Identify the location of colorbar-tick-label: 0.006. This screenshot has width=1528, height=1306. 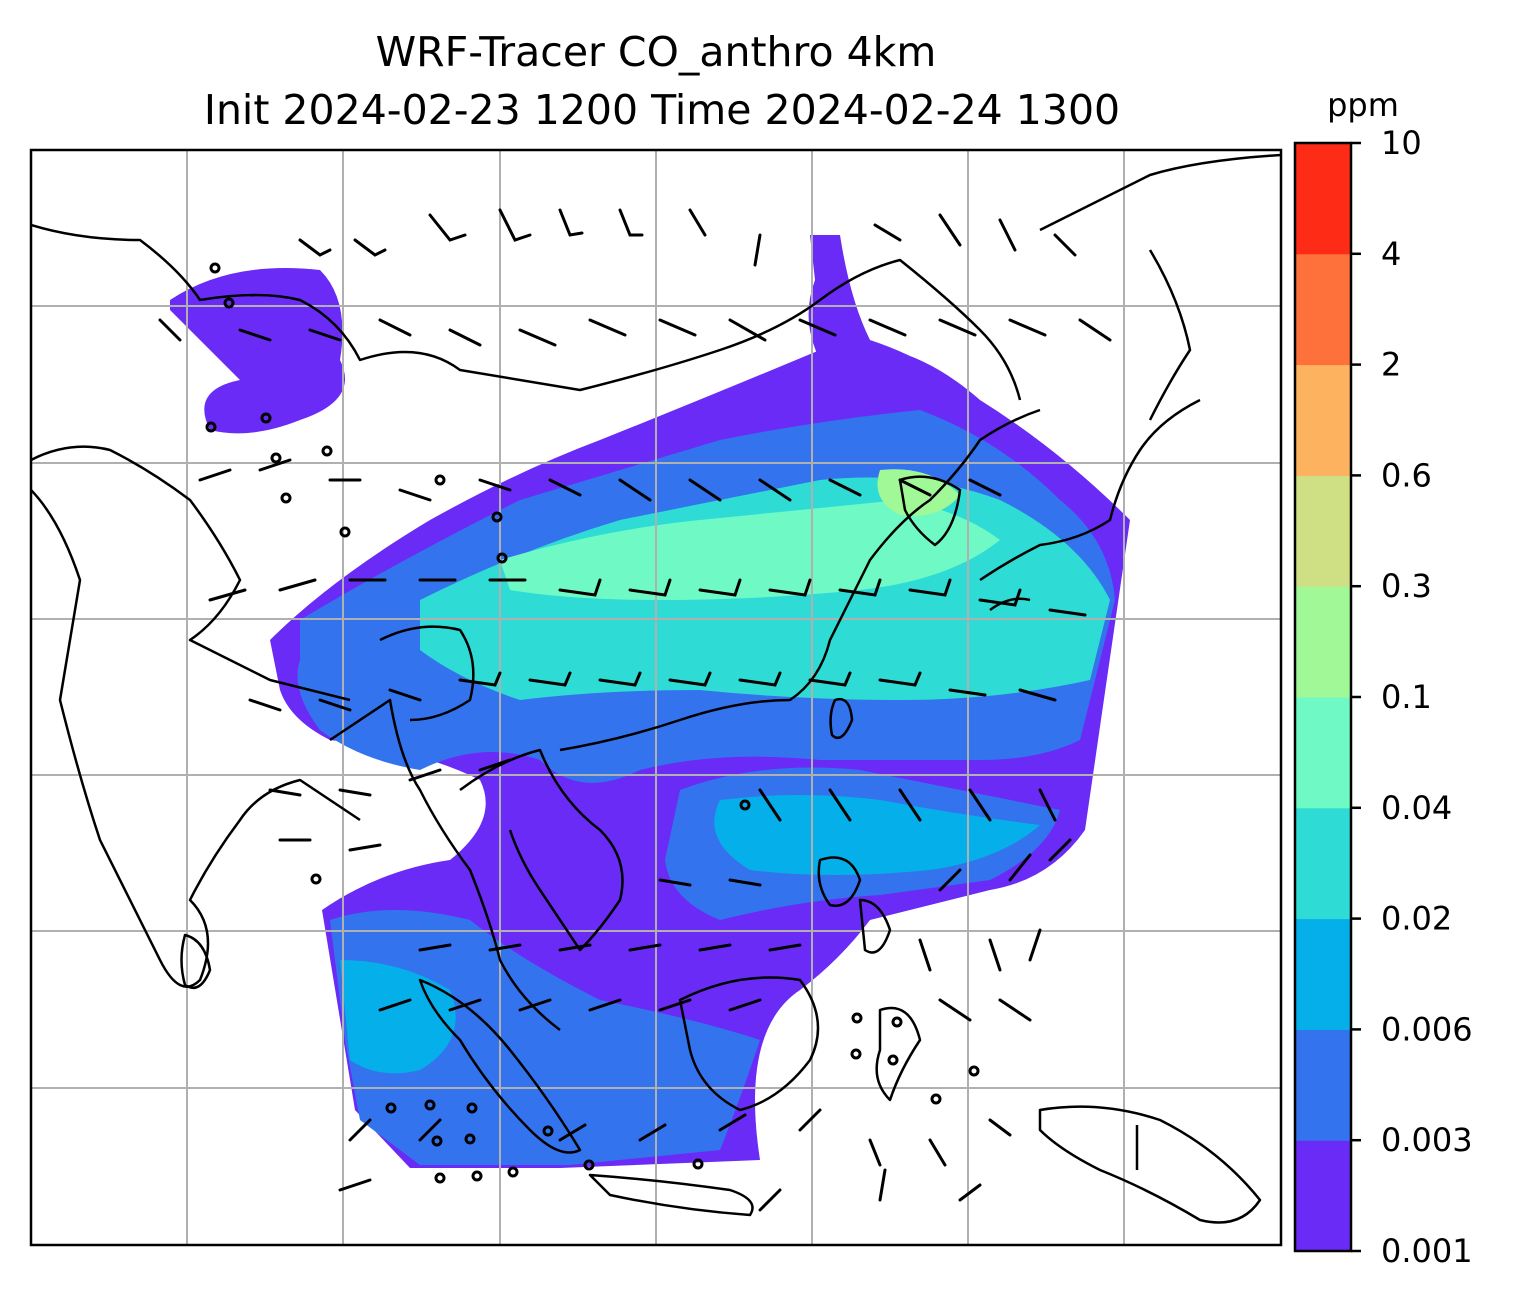
(1427, 1029).